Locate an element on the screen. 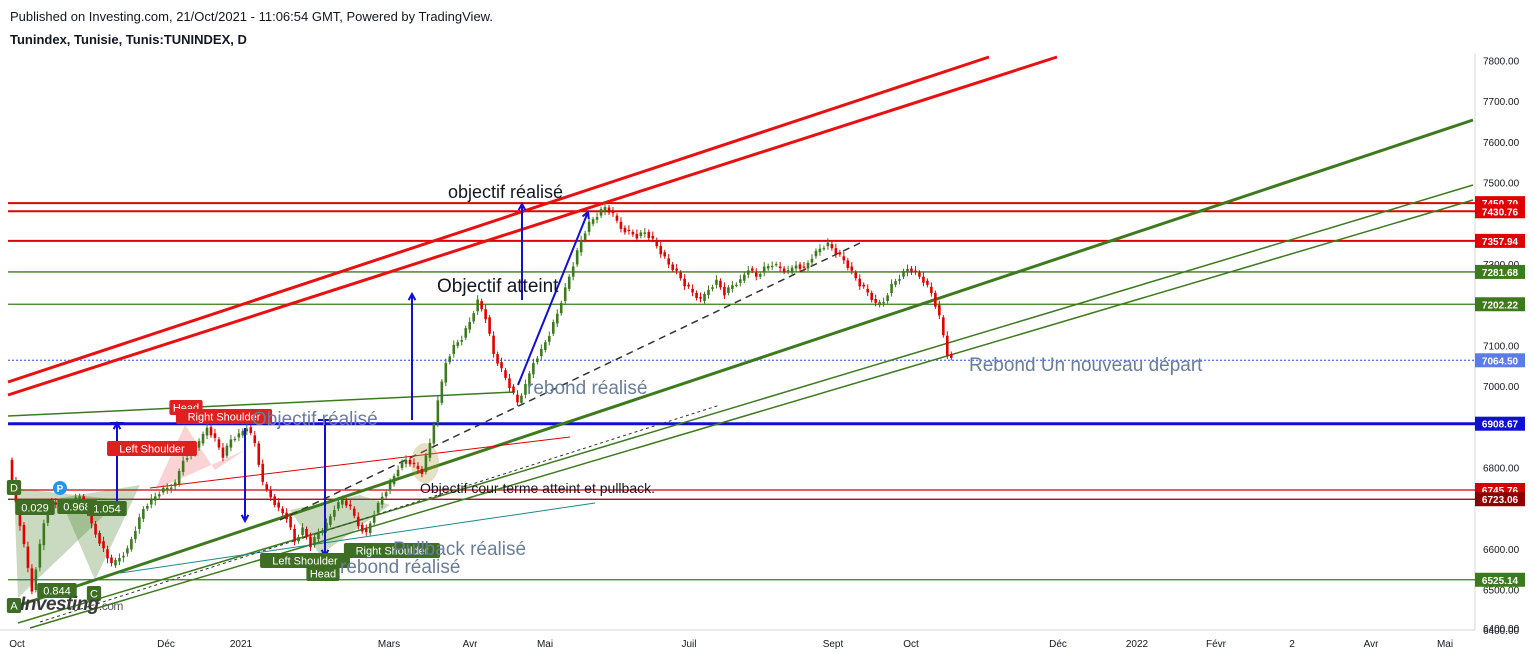  chart-annotation: Pullback réalisé is located at coordinates (459, 549).